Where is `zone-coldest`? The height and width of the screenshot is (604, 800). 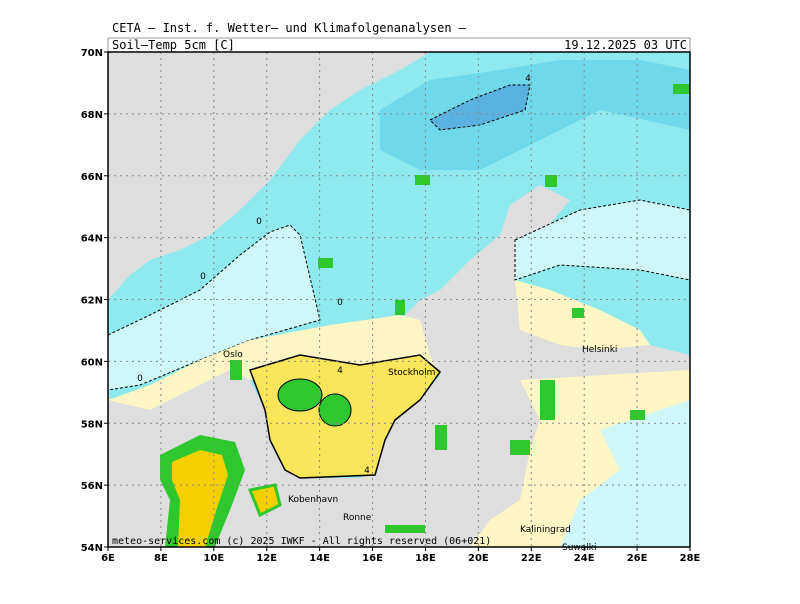
zone-coldest is located at coordinates (480, 107).